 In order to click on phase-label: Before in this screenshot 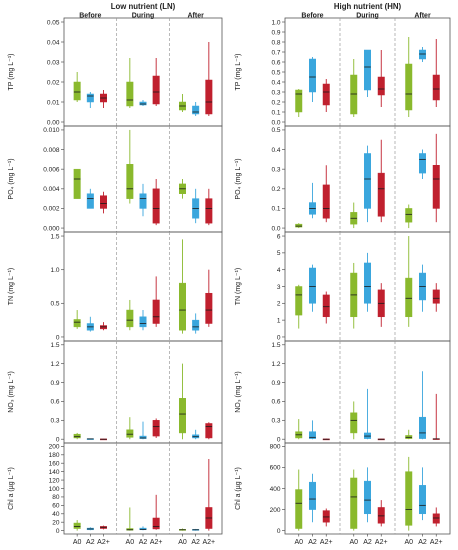, I will do `click(90, 16)`.